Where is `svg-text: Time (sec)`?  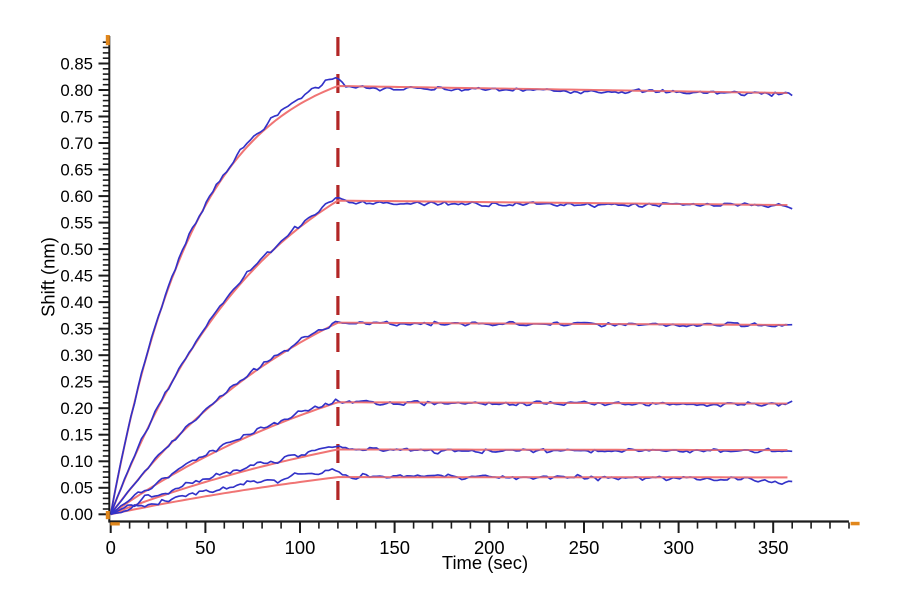 svg-text: Time (sec) is located at coordinates (485, 562).